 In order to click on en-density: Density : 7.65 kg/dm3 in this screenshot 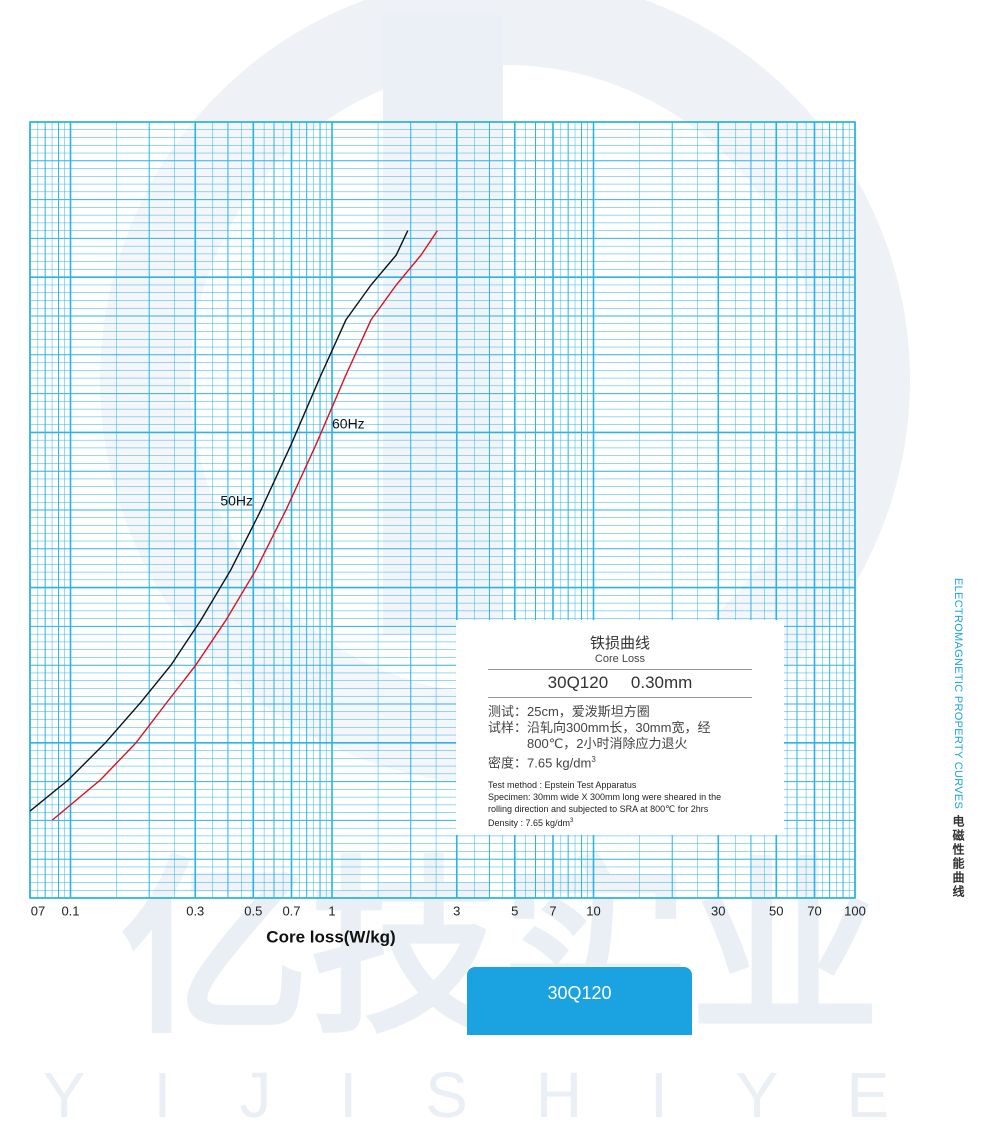, I will do `click(636, 822)`.